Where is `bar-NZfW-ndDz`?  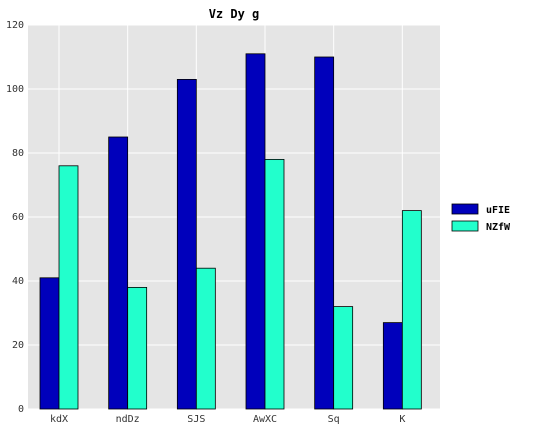 bar-NZfW-ndDz is located at coordinates (137, 348).